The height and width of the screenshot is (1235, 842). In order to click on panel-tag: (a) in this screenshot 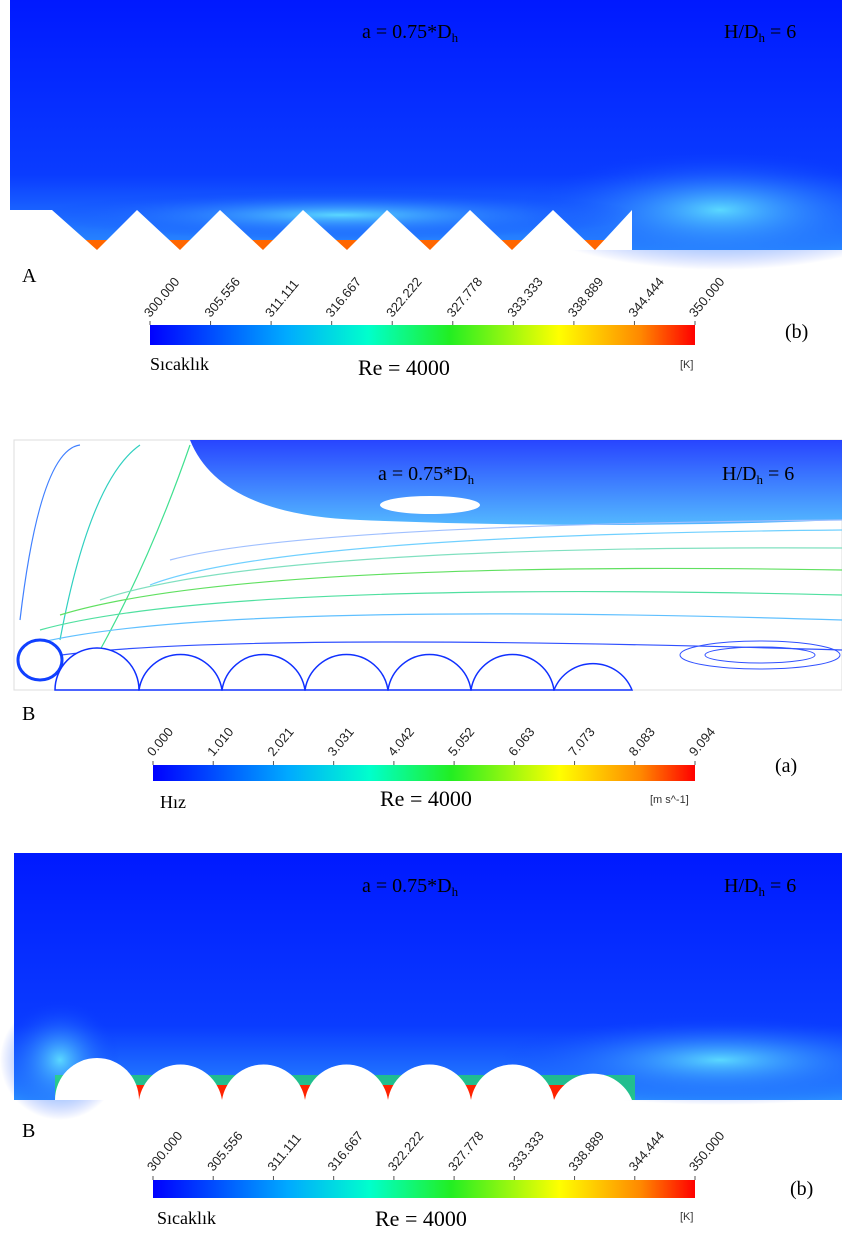, I will do `click(786, 766)`.